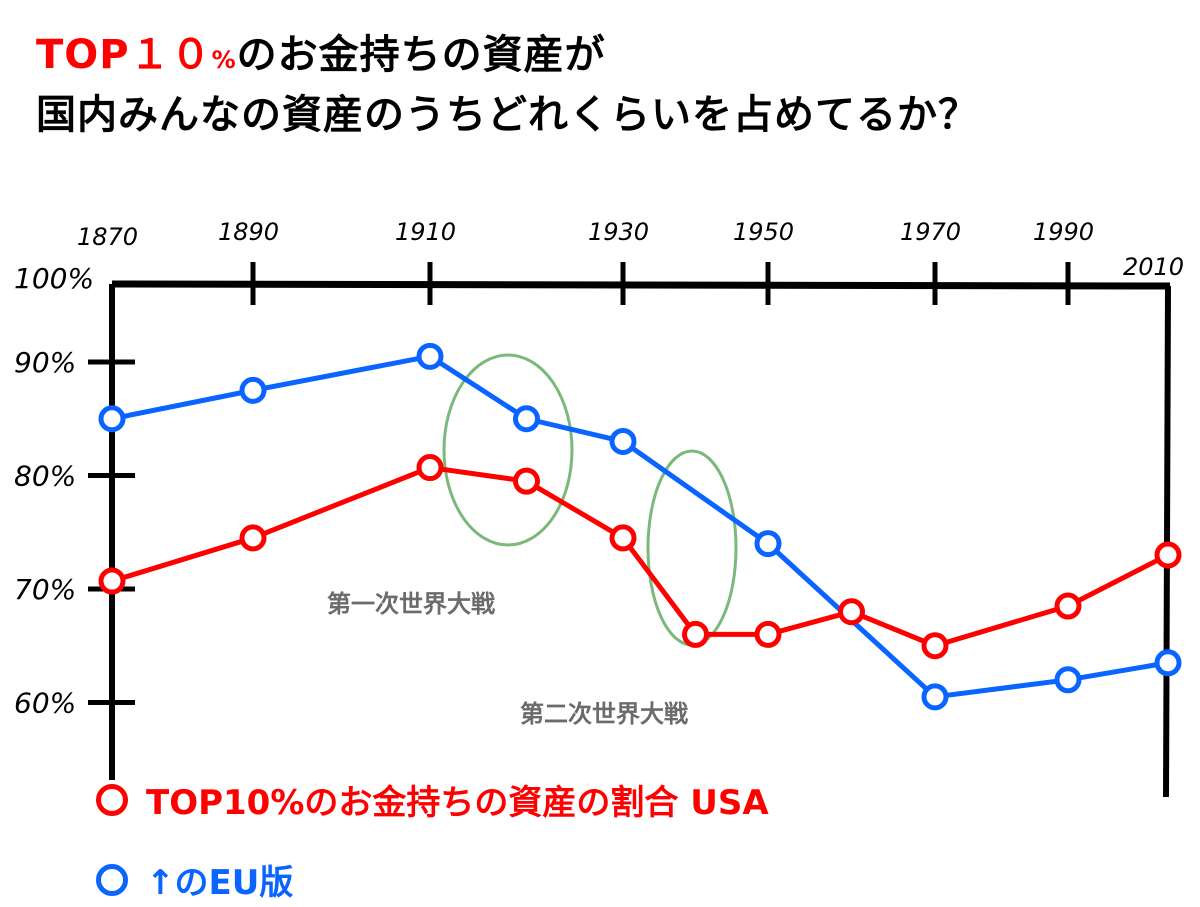 The width and height of the screenshot is (1200, 907). I want to click on annotation-ww2: 第二次世界大戦, so click(604, 714).